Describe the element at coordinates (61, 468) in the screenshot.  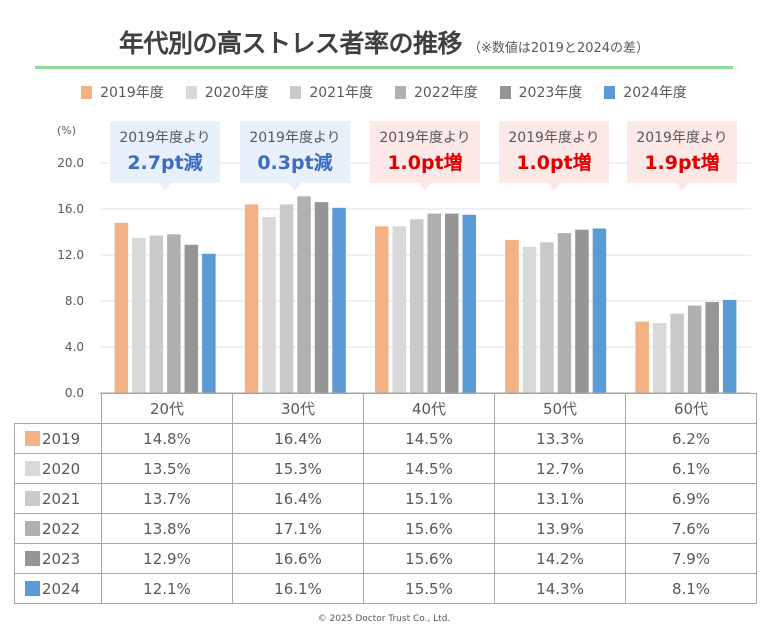
I see `row-label: 2020` at that location.